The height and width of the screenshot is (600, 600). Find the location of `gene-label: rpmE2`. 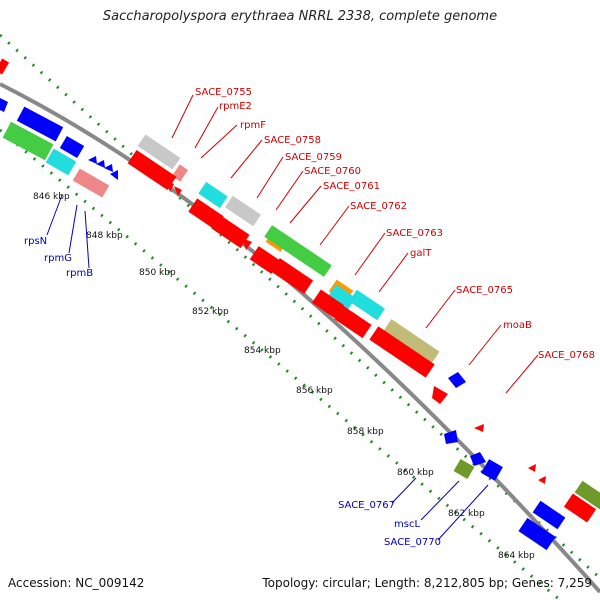

gene-label: rpmE2 is located at coordinates (235, 106).